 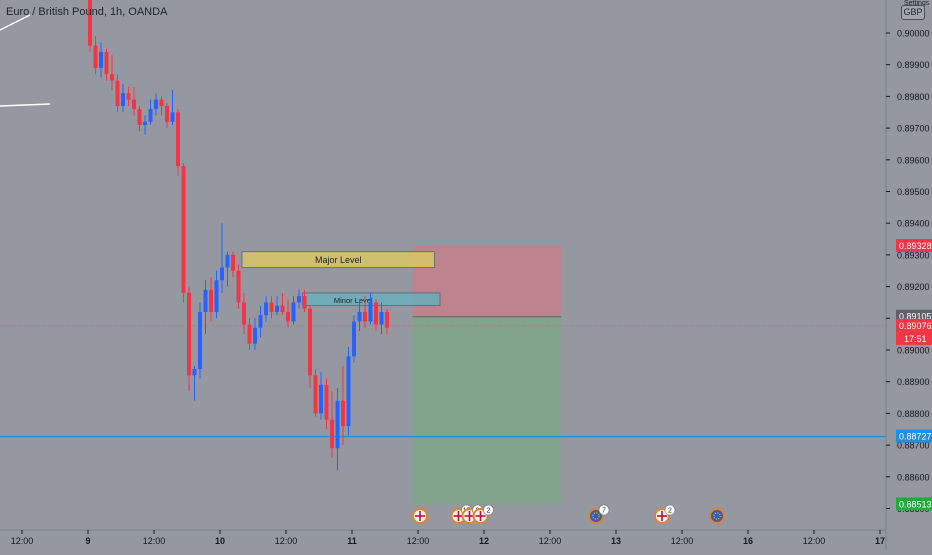 I want to click on price-tick-label: 0.88800, so click(x=913, y=414).